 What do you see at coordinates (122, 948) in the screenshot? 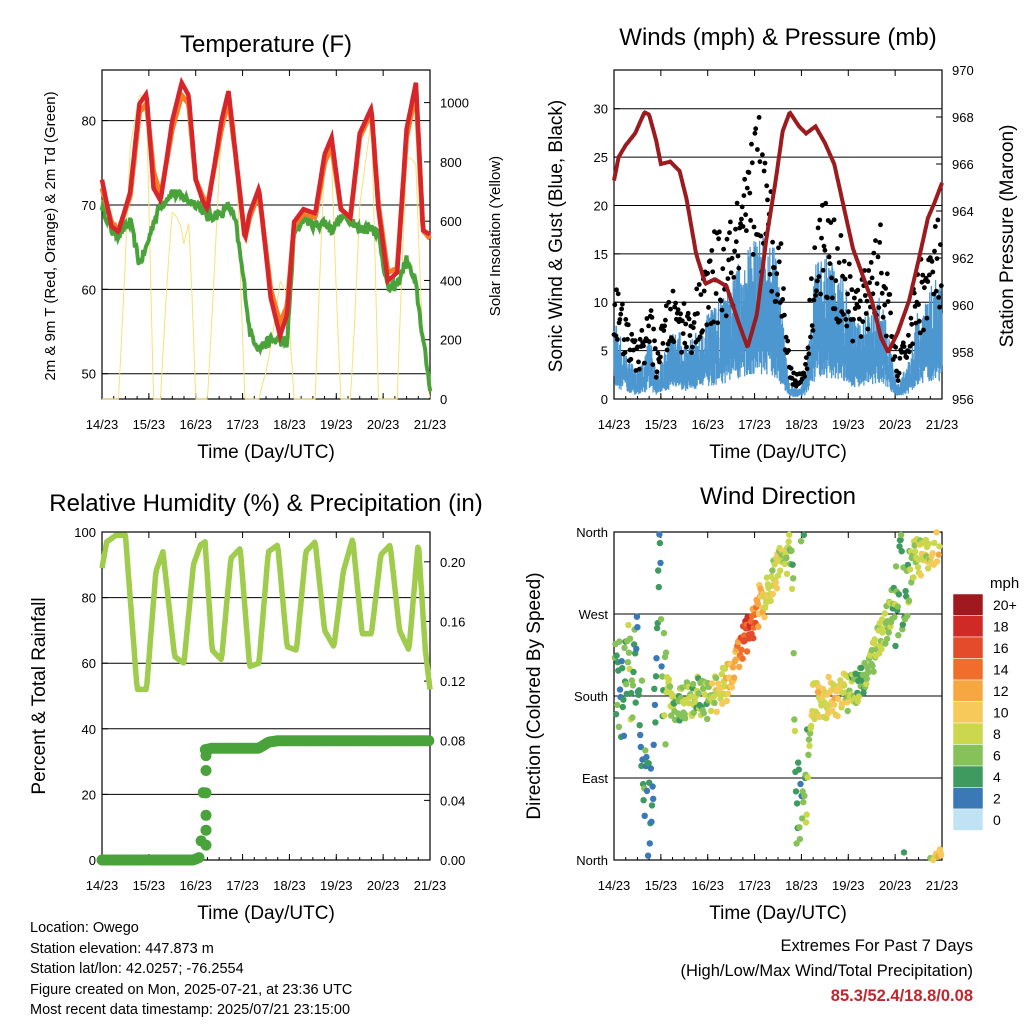
I see `station-elevation: Station elevation: 447.873 m` at bounding box center [122, 948].